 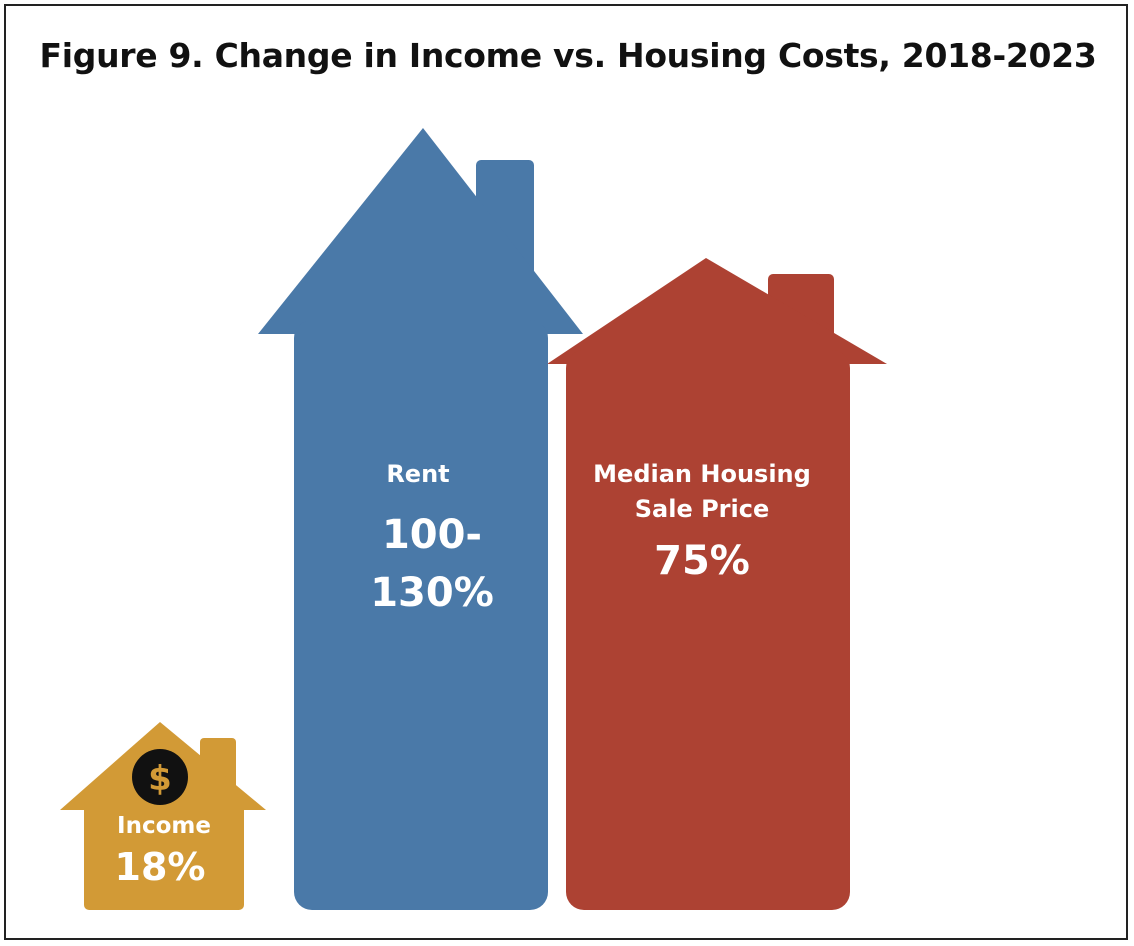 I want to click on house-rent-body, so click(x=421, y=615).